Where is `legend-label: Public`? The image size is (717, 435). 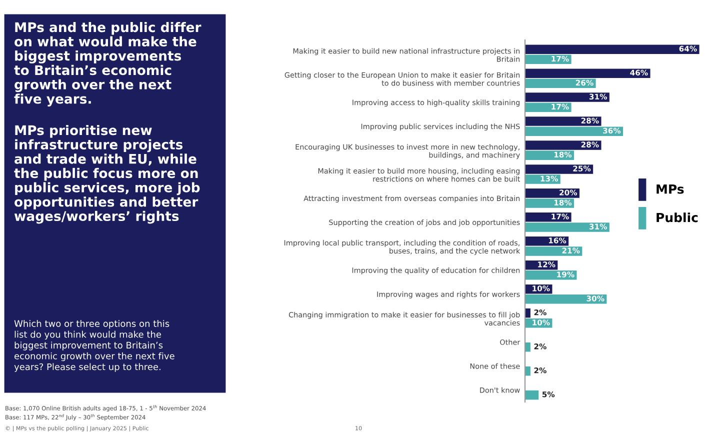 legend-label: Public is located at coordinates (677, 217).